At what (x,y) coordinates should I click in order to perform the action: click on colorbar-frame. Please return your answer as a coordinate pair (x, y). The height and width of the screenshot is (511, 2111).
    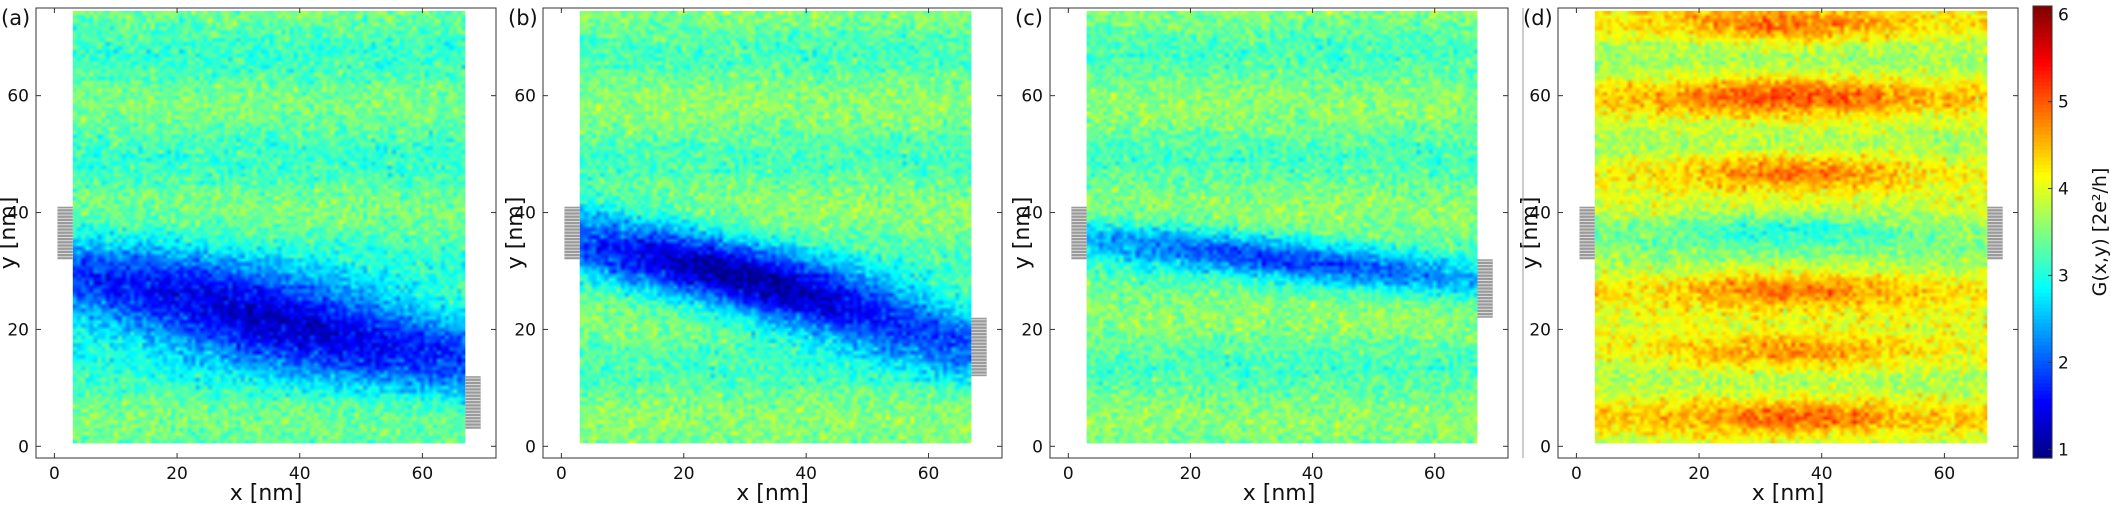
    Looking at the image, I should click on (2042, 232).